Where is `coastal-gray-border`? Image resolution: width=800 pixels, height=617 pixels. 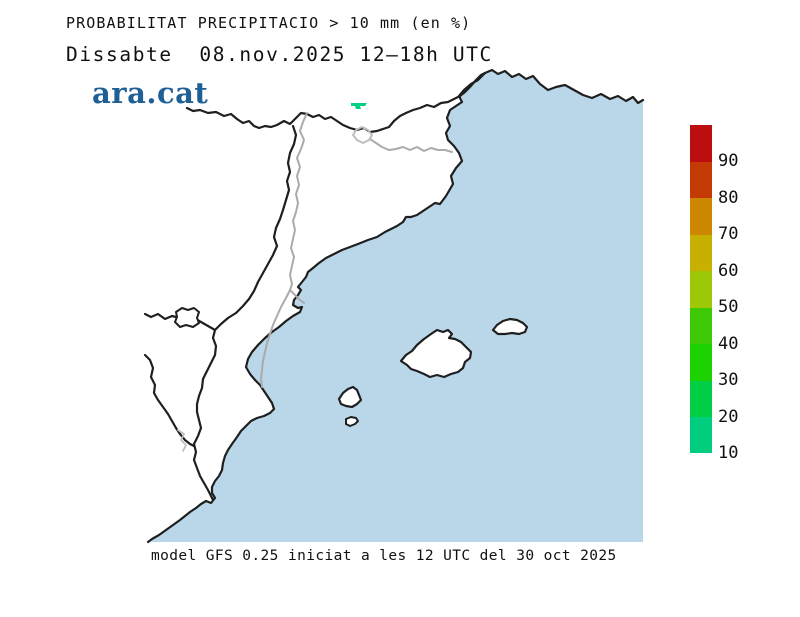
coastal-gray-border is located at coordinates (182, 440).